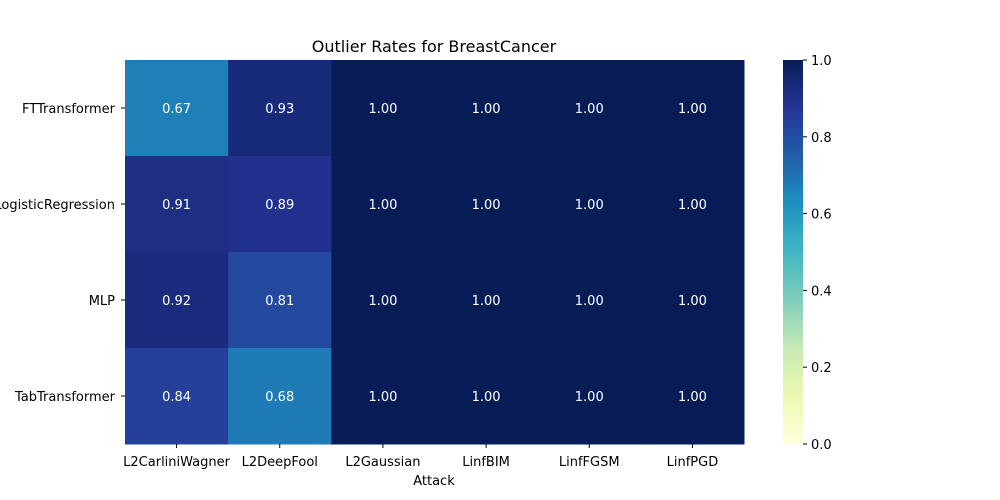 This screenshot has width=1000, height=500. I want to click on chart-title: Outlier Rates for BreastCancer, so click(434, 46).